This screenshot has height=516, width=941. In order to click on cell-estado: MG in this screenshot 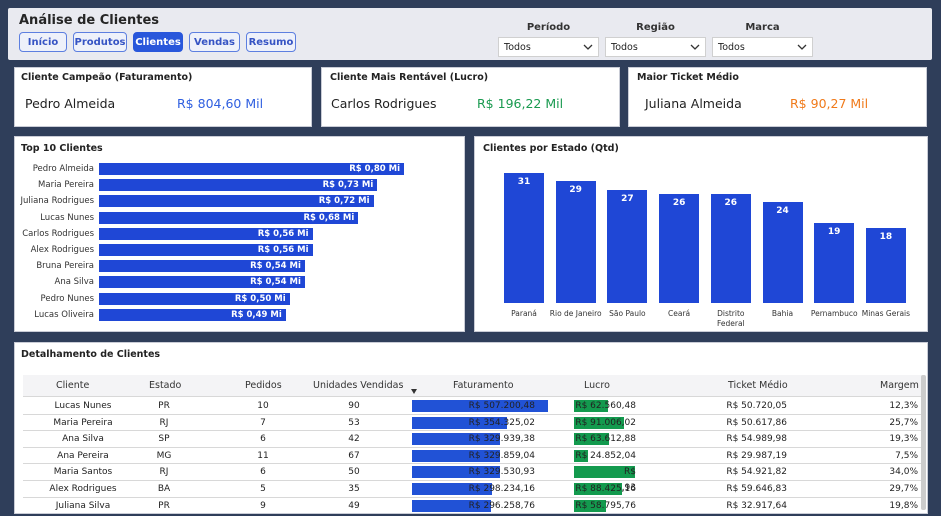, I will do `click(164, 455)`.